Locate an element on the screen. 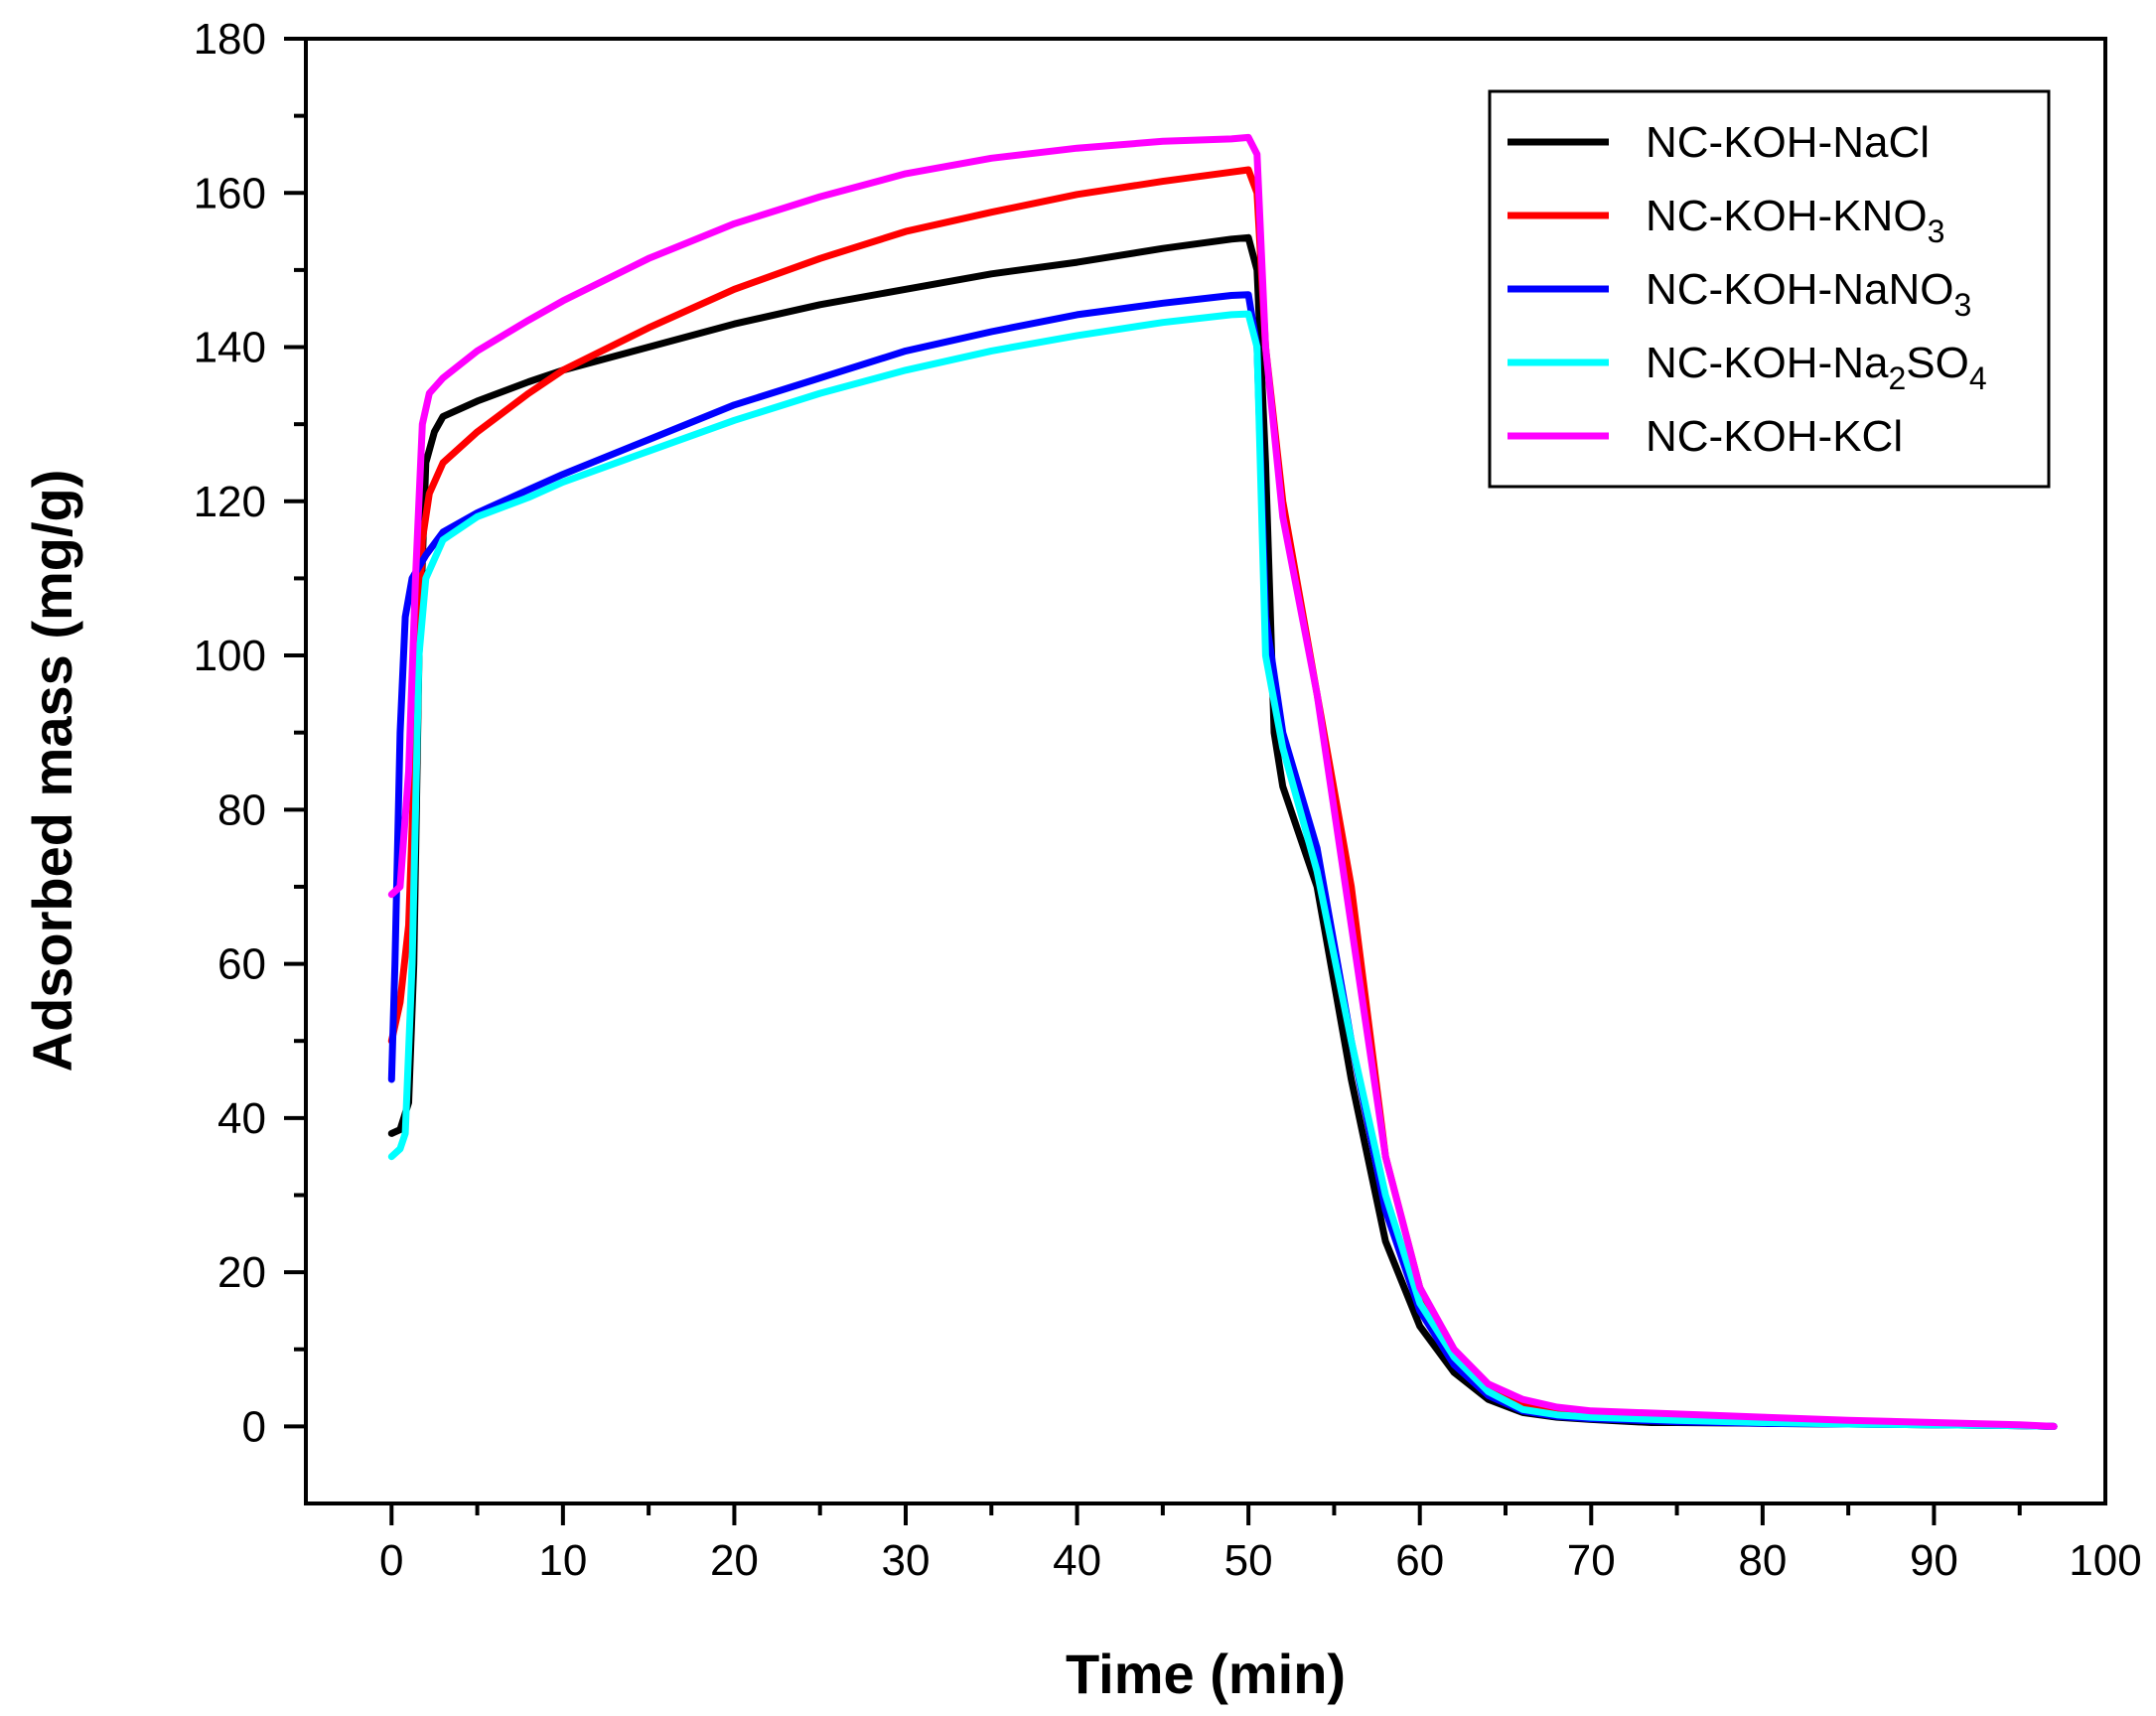  legend-label: NC-KOH-NaCl is located at coordinates (1788, 143).